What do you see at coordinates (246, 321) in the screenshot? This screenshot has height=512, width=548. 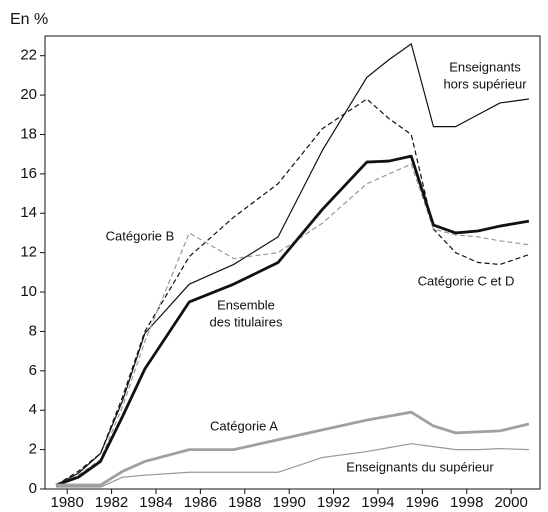 I see `series-label: des titulaires` at bounding box center [246, 321].